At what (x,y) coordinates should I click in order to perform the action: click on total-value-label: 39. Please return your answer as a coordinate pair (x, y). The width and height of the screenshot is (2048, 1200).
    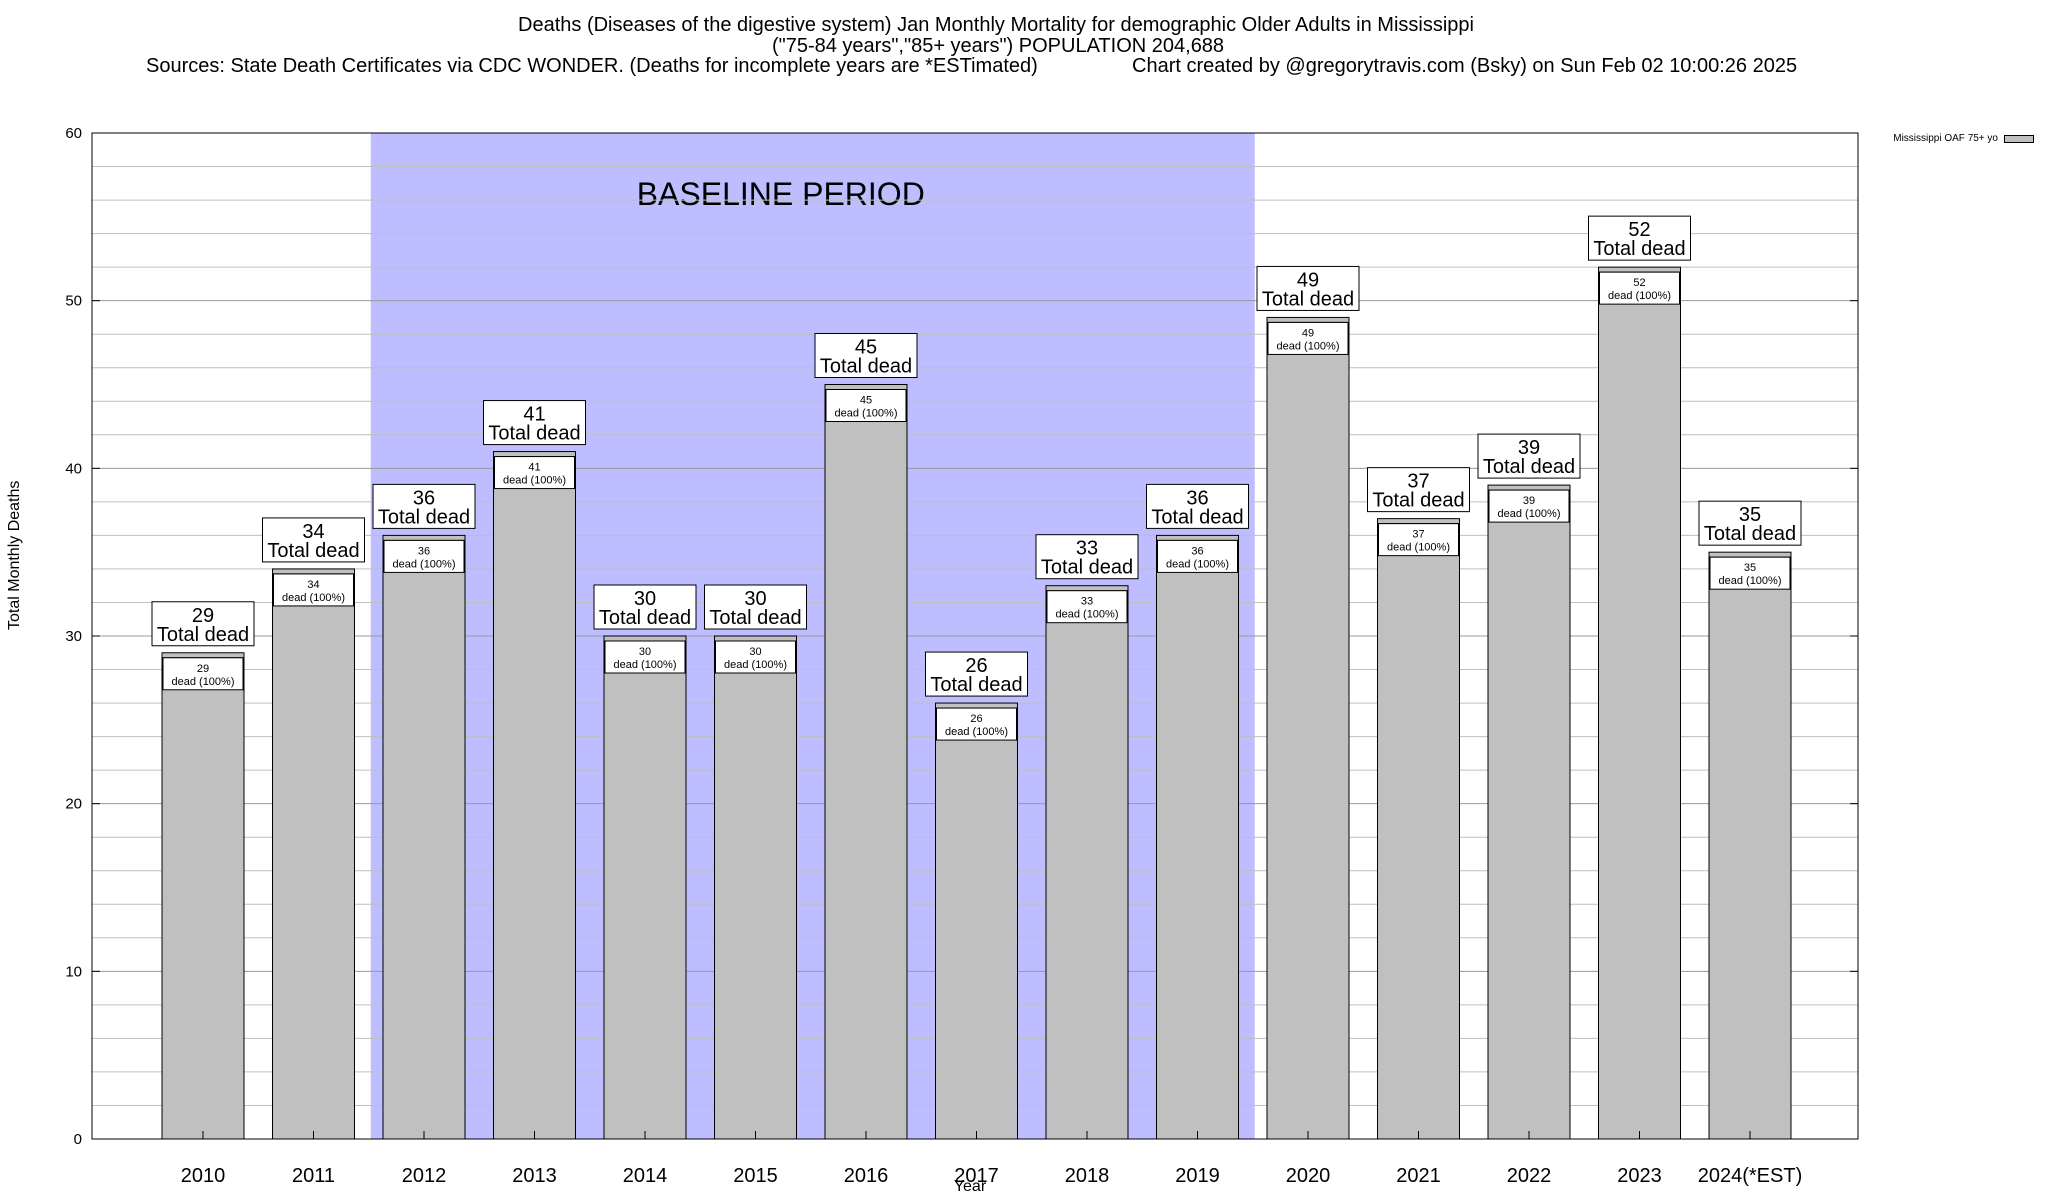
    Looking at the image, I should click on (1529, 448).